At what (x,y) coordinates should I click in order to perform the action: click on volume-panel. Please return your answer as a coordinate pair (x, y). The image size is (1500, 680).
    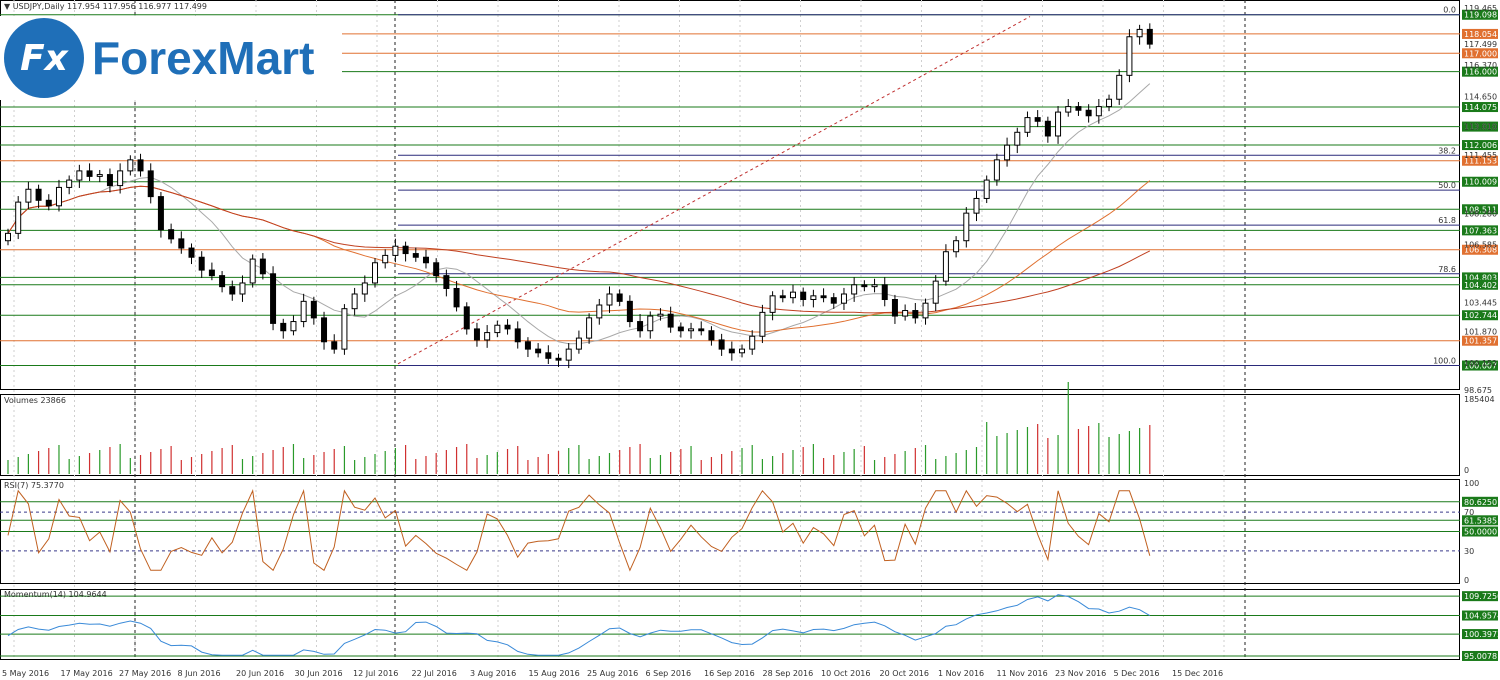
    Looking at the image, I should click on (579, 428).